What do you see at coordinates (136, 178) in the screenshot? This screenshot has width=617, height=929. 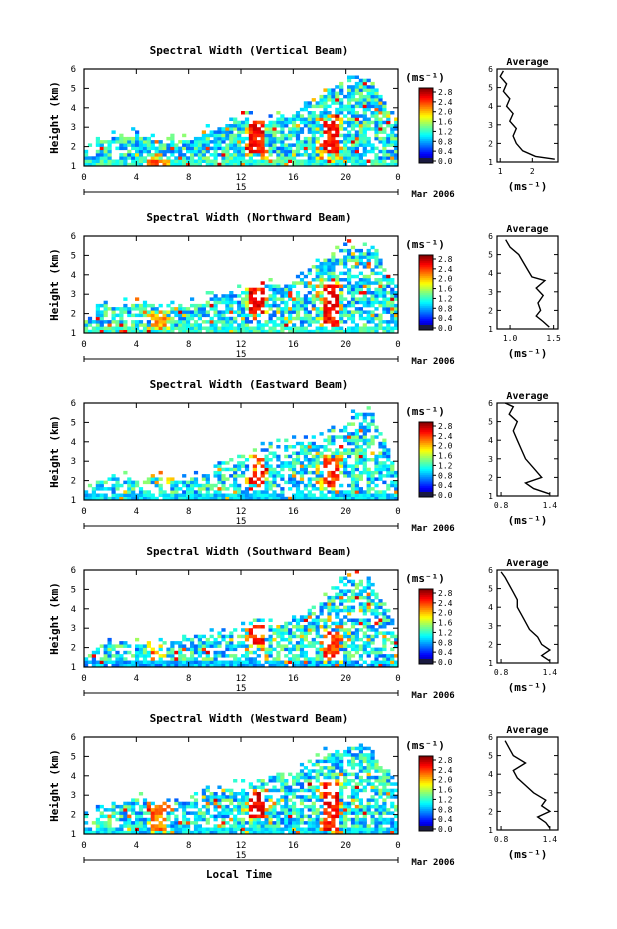 I see `x-tick-label: 4` at bounding box center [136, 178].